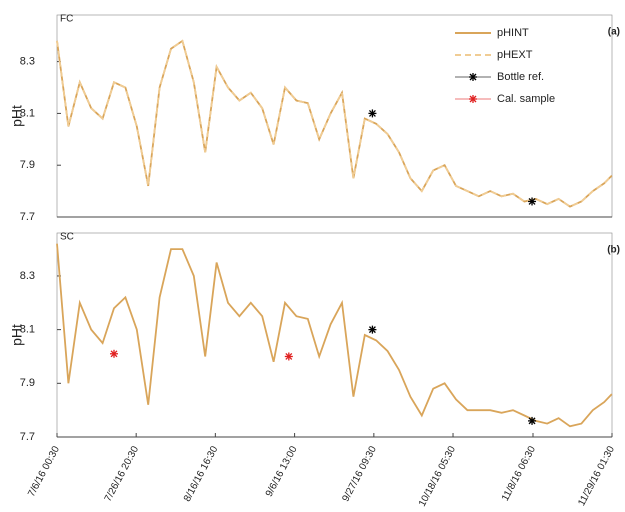  What do you see at coordinates (526, 99) in the screenshot?
I see `legend-label: Cal. sample` at bounding box center [526, 99].